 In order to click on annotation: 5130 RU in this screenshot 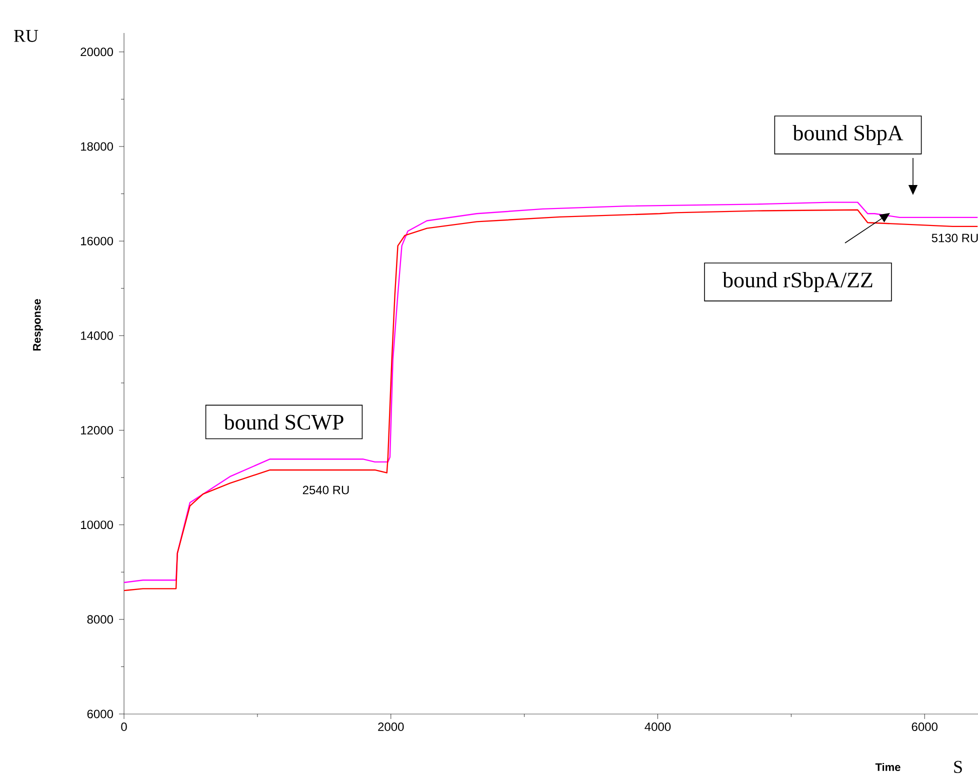, I will do `click(955, 238)`.